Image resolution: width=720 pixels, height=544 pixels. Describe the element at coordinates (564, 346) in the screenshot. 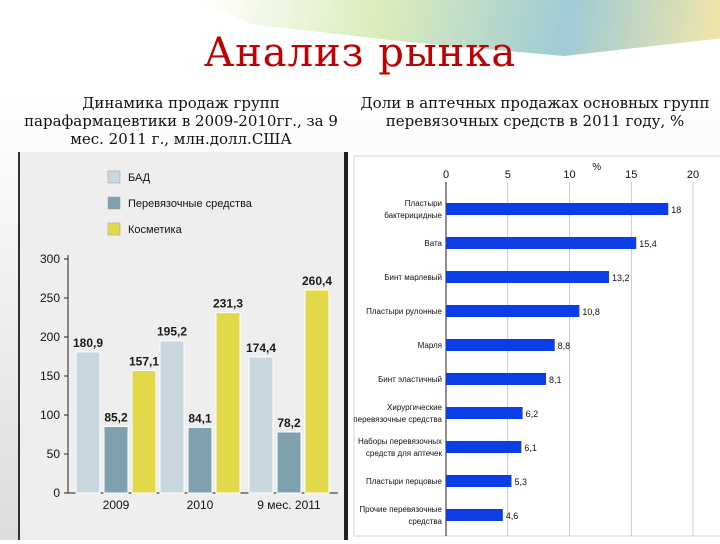

I see `hbar-value-label-4: 8,8` at that location.